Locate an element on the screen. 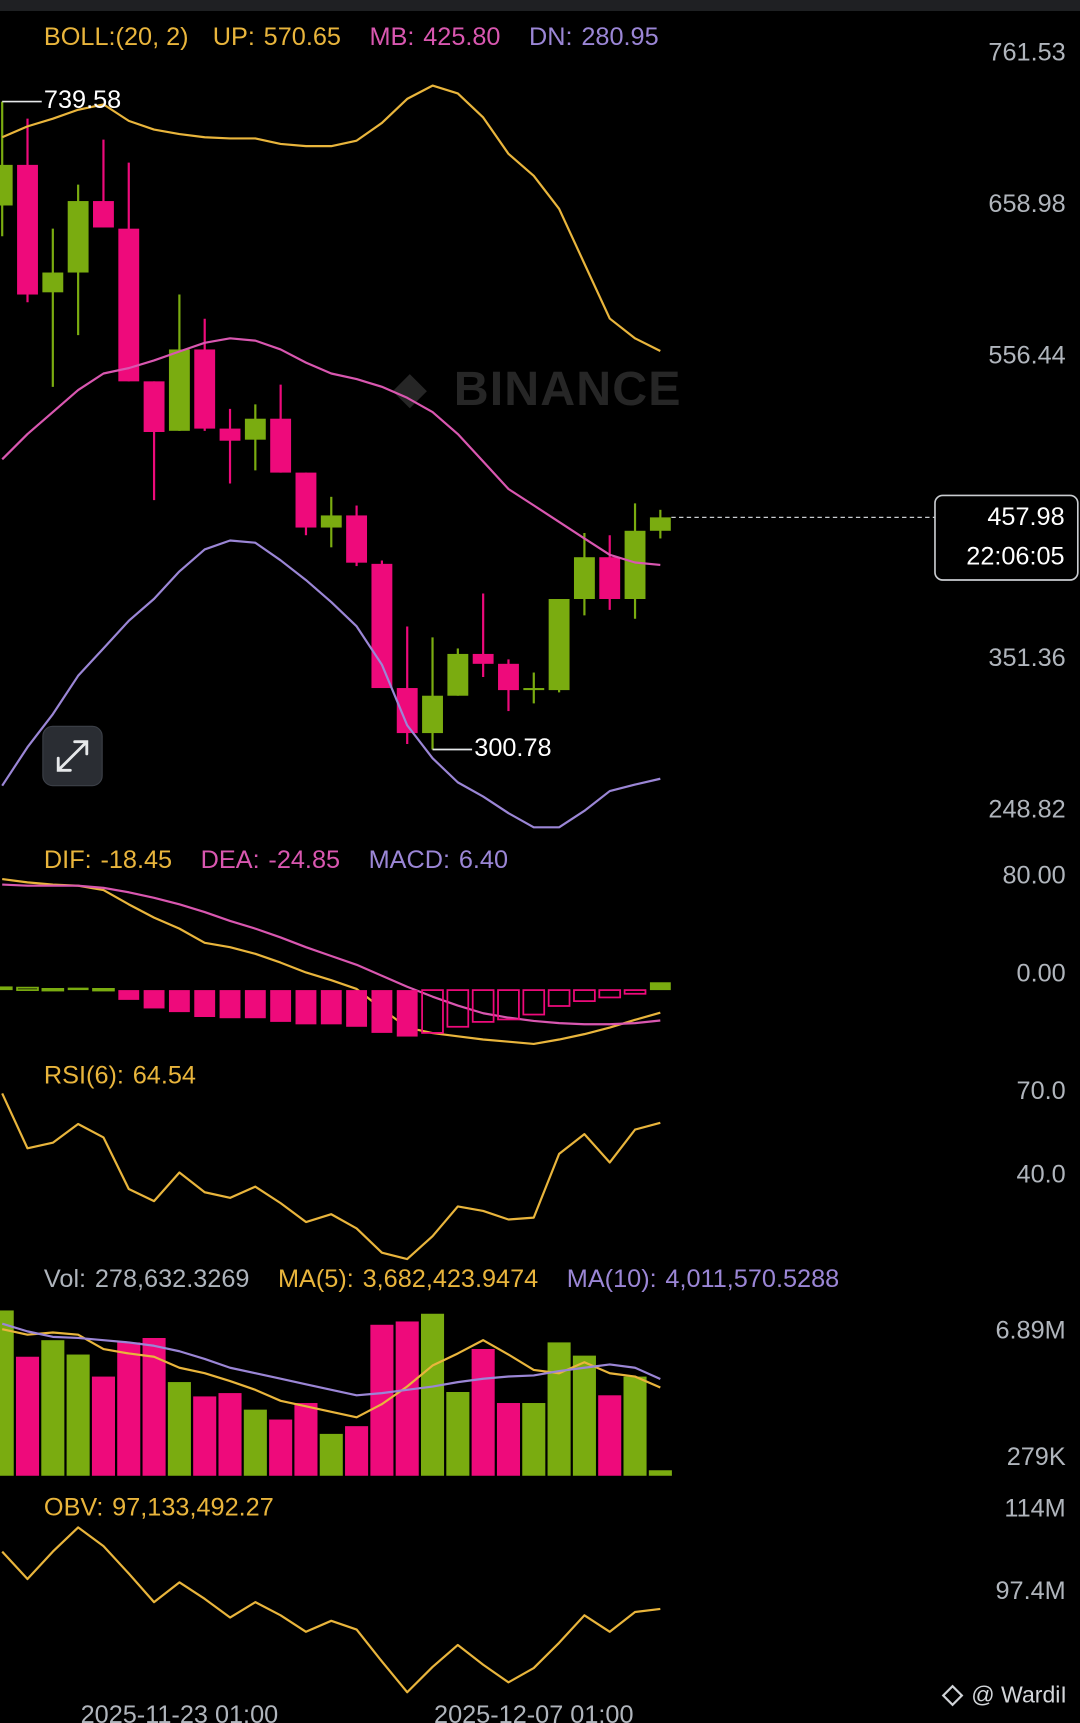  legend-name: DIF: is located at coordinates (68, 860).